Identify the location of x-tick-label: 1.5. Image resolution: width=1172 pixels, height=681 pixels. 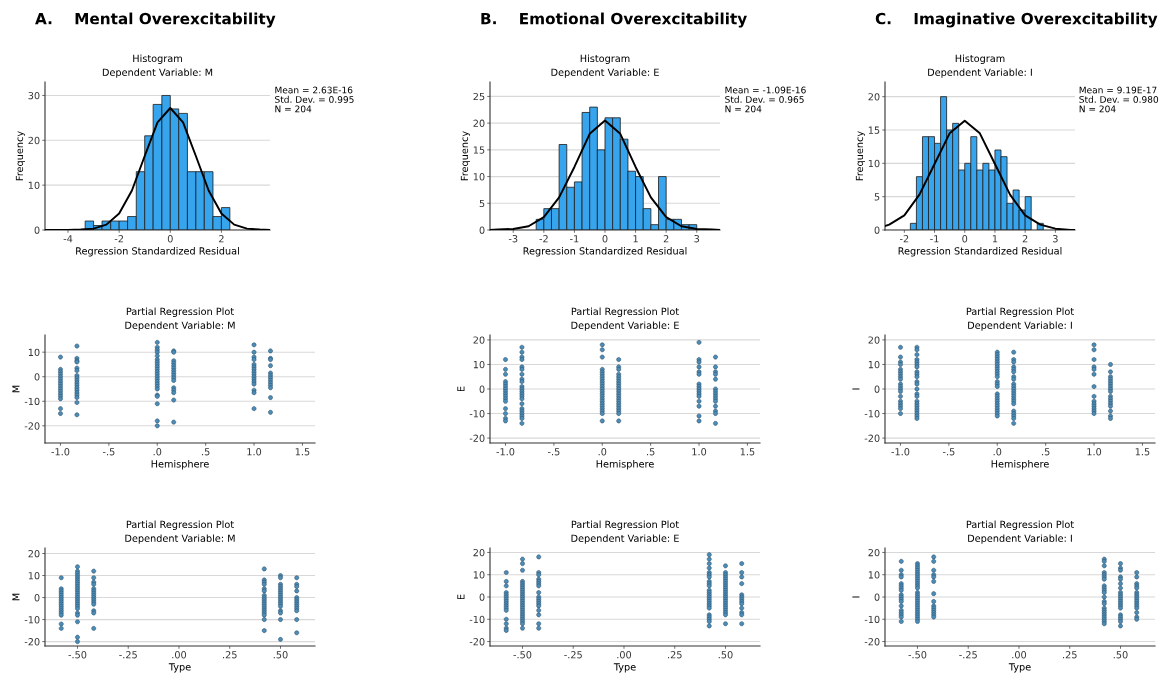
(1142, 452).